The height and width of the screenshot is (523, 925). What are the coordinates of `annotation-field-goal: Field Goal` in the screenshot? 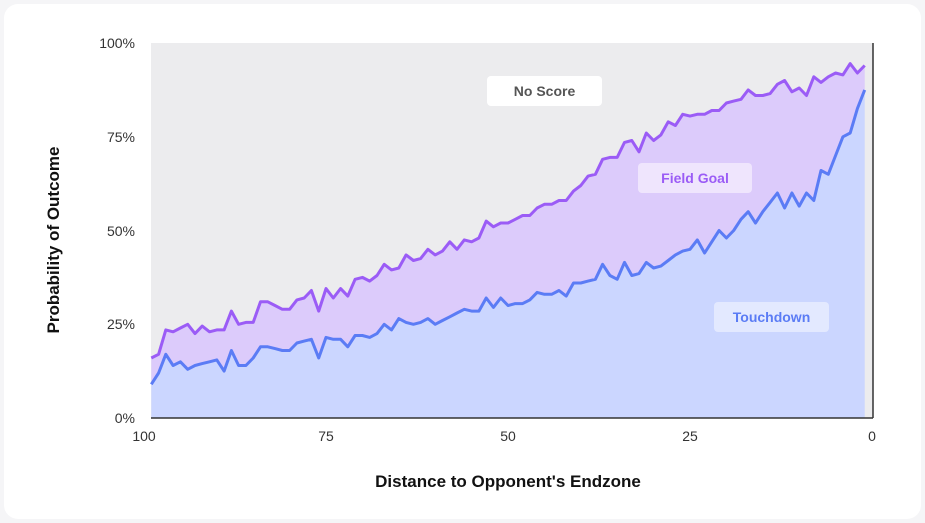 It's located at (695, 178).